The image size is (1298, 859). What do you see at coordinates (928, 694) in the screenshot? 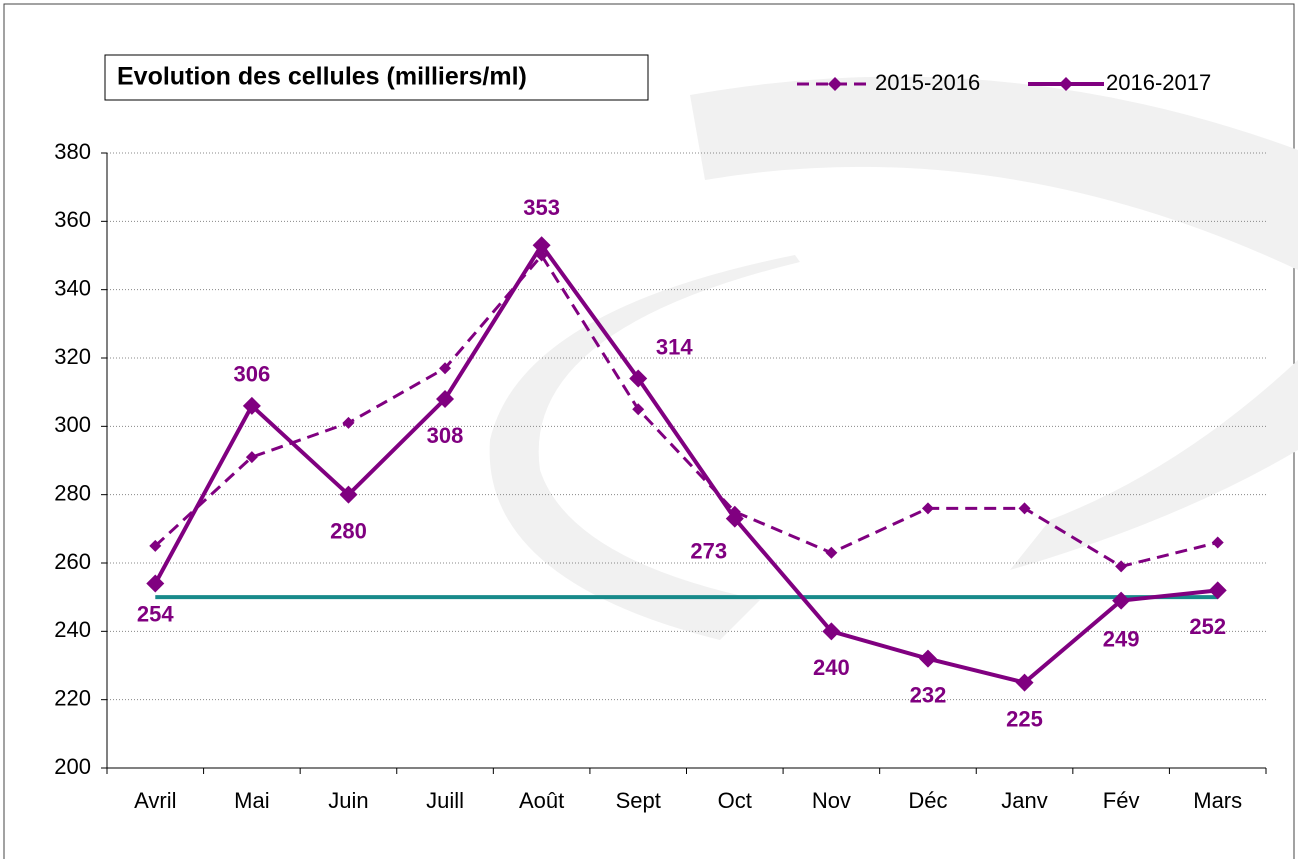
I see `data-label: 232` at bounding box center [928, 694].